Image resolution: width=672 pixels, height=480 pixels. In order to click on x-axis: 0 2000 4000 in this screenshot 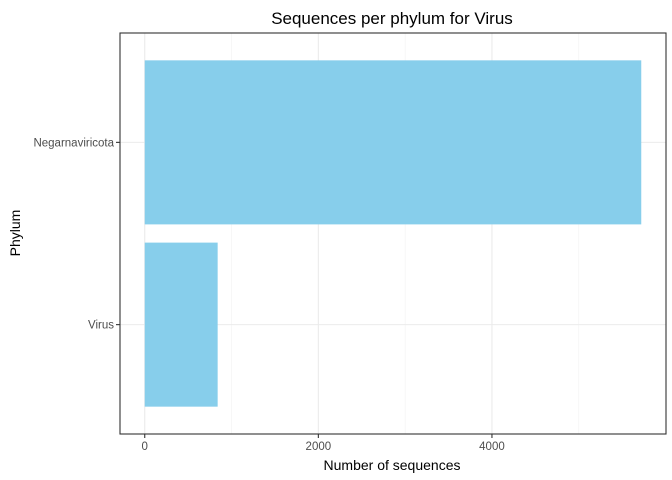, I will do `click(323, 443)`.